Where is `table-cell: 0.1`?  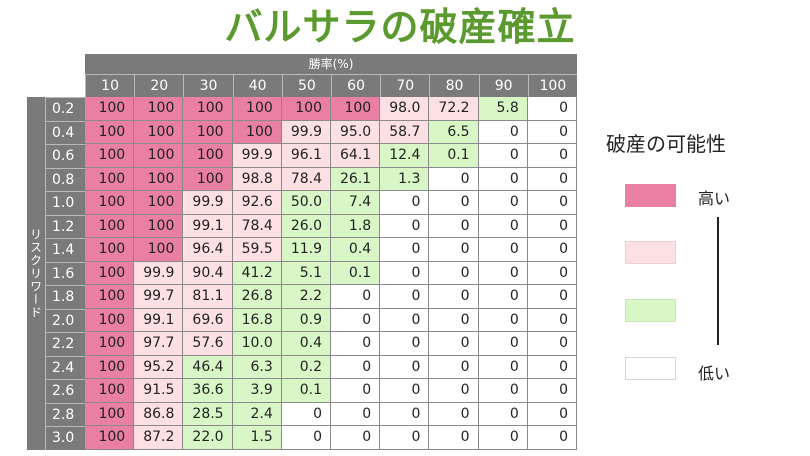 table-cell: 0.1 is located at coordinates (454, 156).